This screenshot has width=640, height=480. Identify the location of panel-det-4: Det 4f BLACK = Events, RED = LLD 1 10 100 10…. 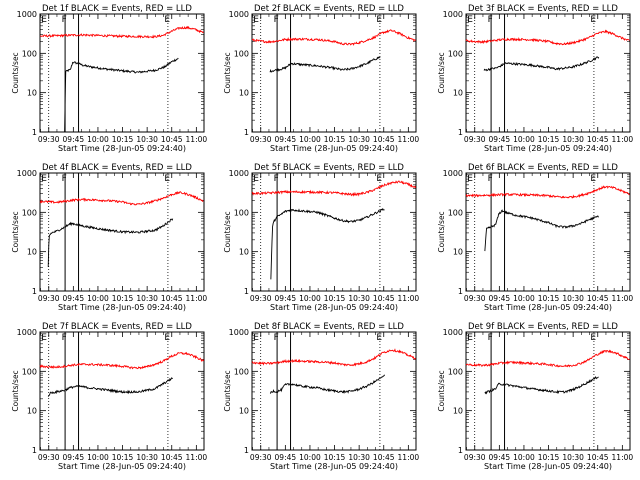
(109, 237).